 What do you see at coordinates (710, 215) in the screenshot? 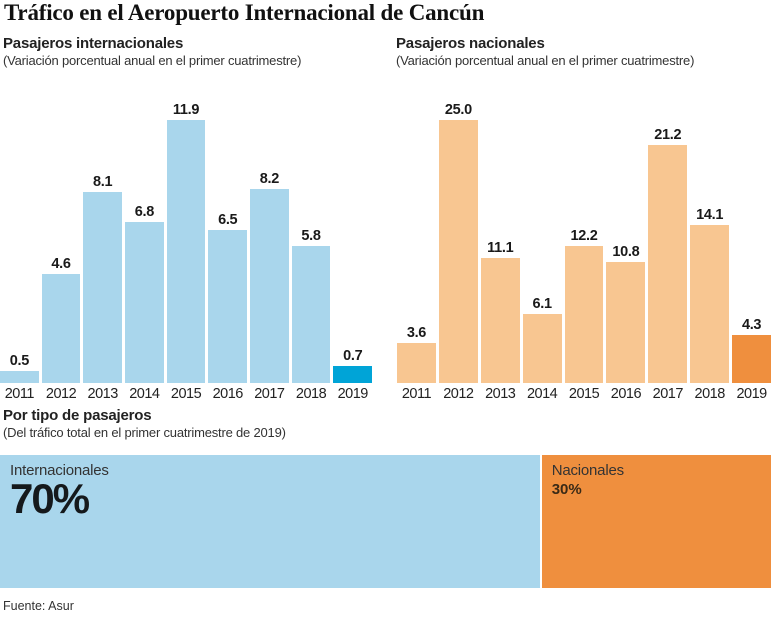
I see `bar-value-label: 14.1` at bounding box center [710, 215].